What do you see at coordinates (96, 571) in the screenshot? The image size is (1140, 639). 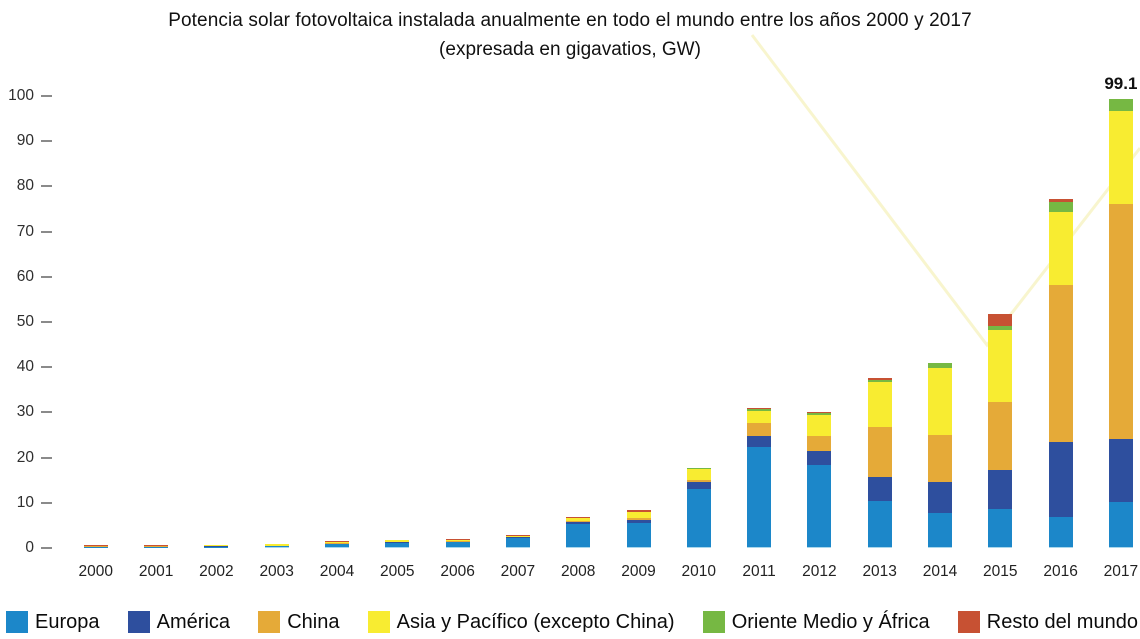 I see `x-tick-label: 2000` at bounding box center [96, 571].